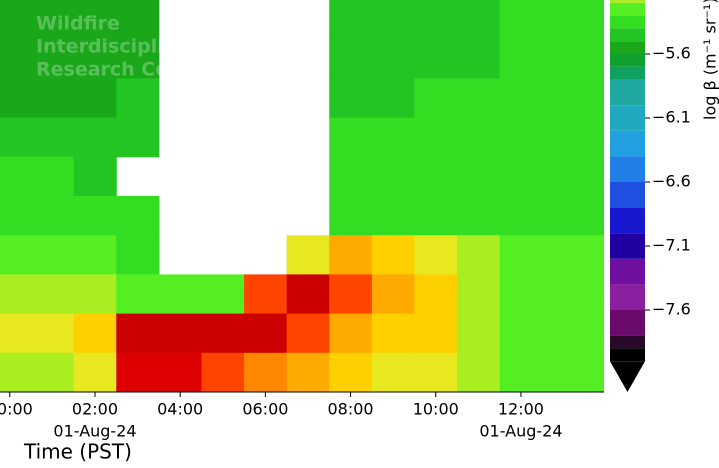 The image size is (719, 468). Describe the element at coordinates (180, 409) in the screenshot. I see `x-tick-label: 04:00` at that location.